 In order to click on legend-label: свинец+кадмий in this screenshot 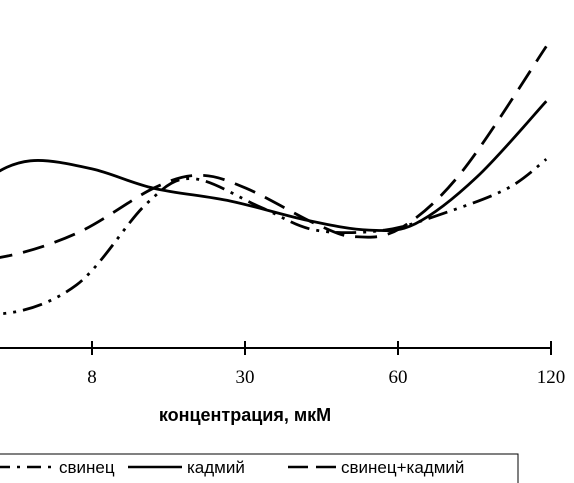, I will do `click(402, 467)`.